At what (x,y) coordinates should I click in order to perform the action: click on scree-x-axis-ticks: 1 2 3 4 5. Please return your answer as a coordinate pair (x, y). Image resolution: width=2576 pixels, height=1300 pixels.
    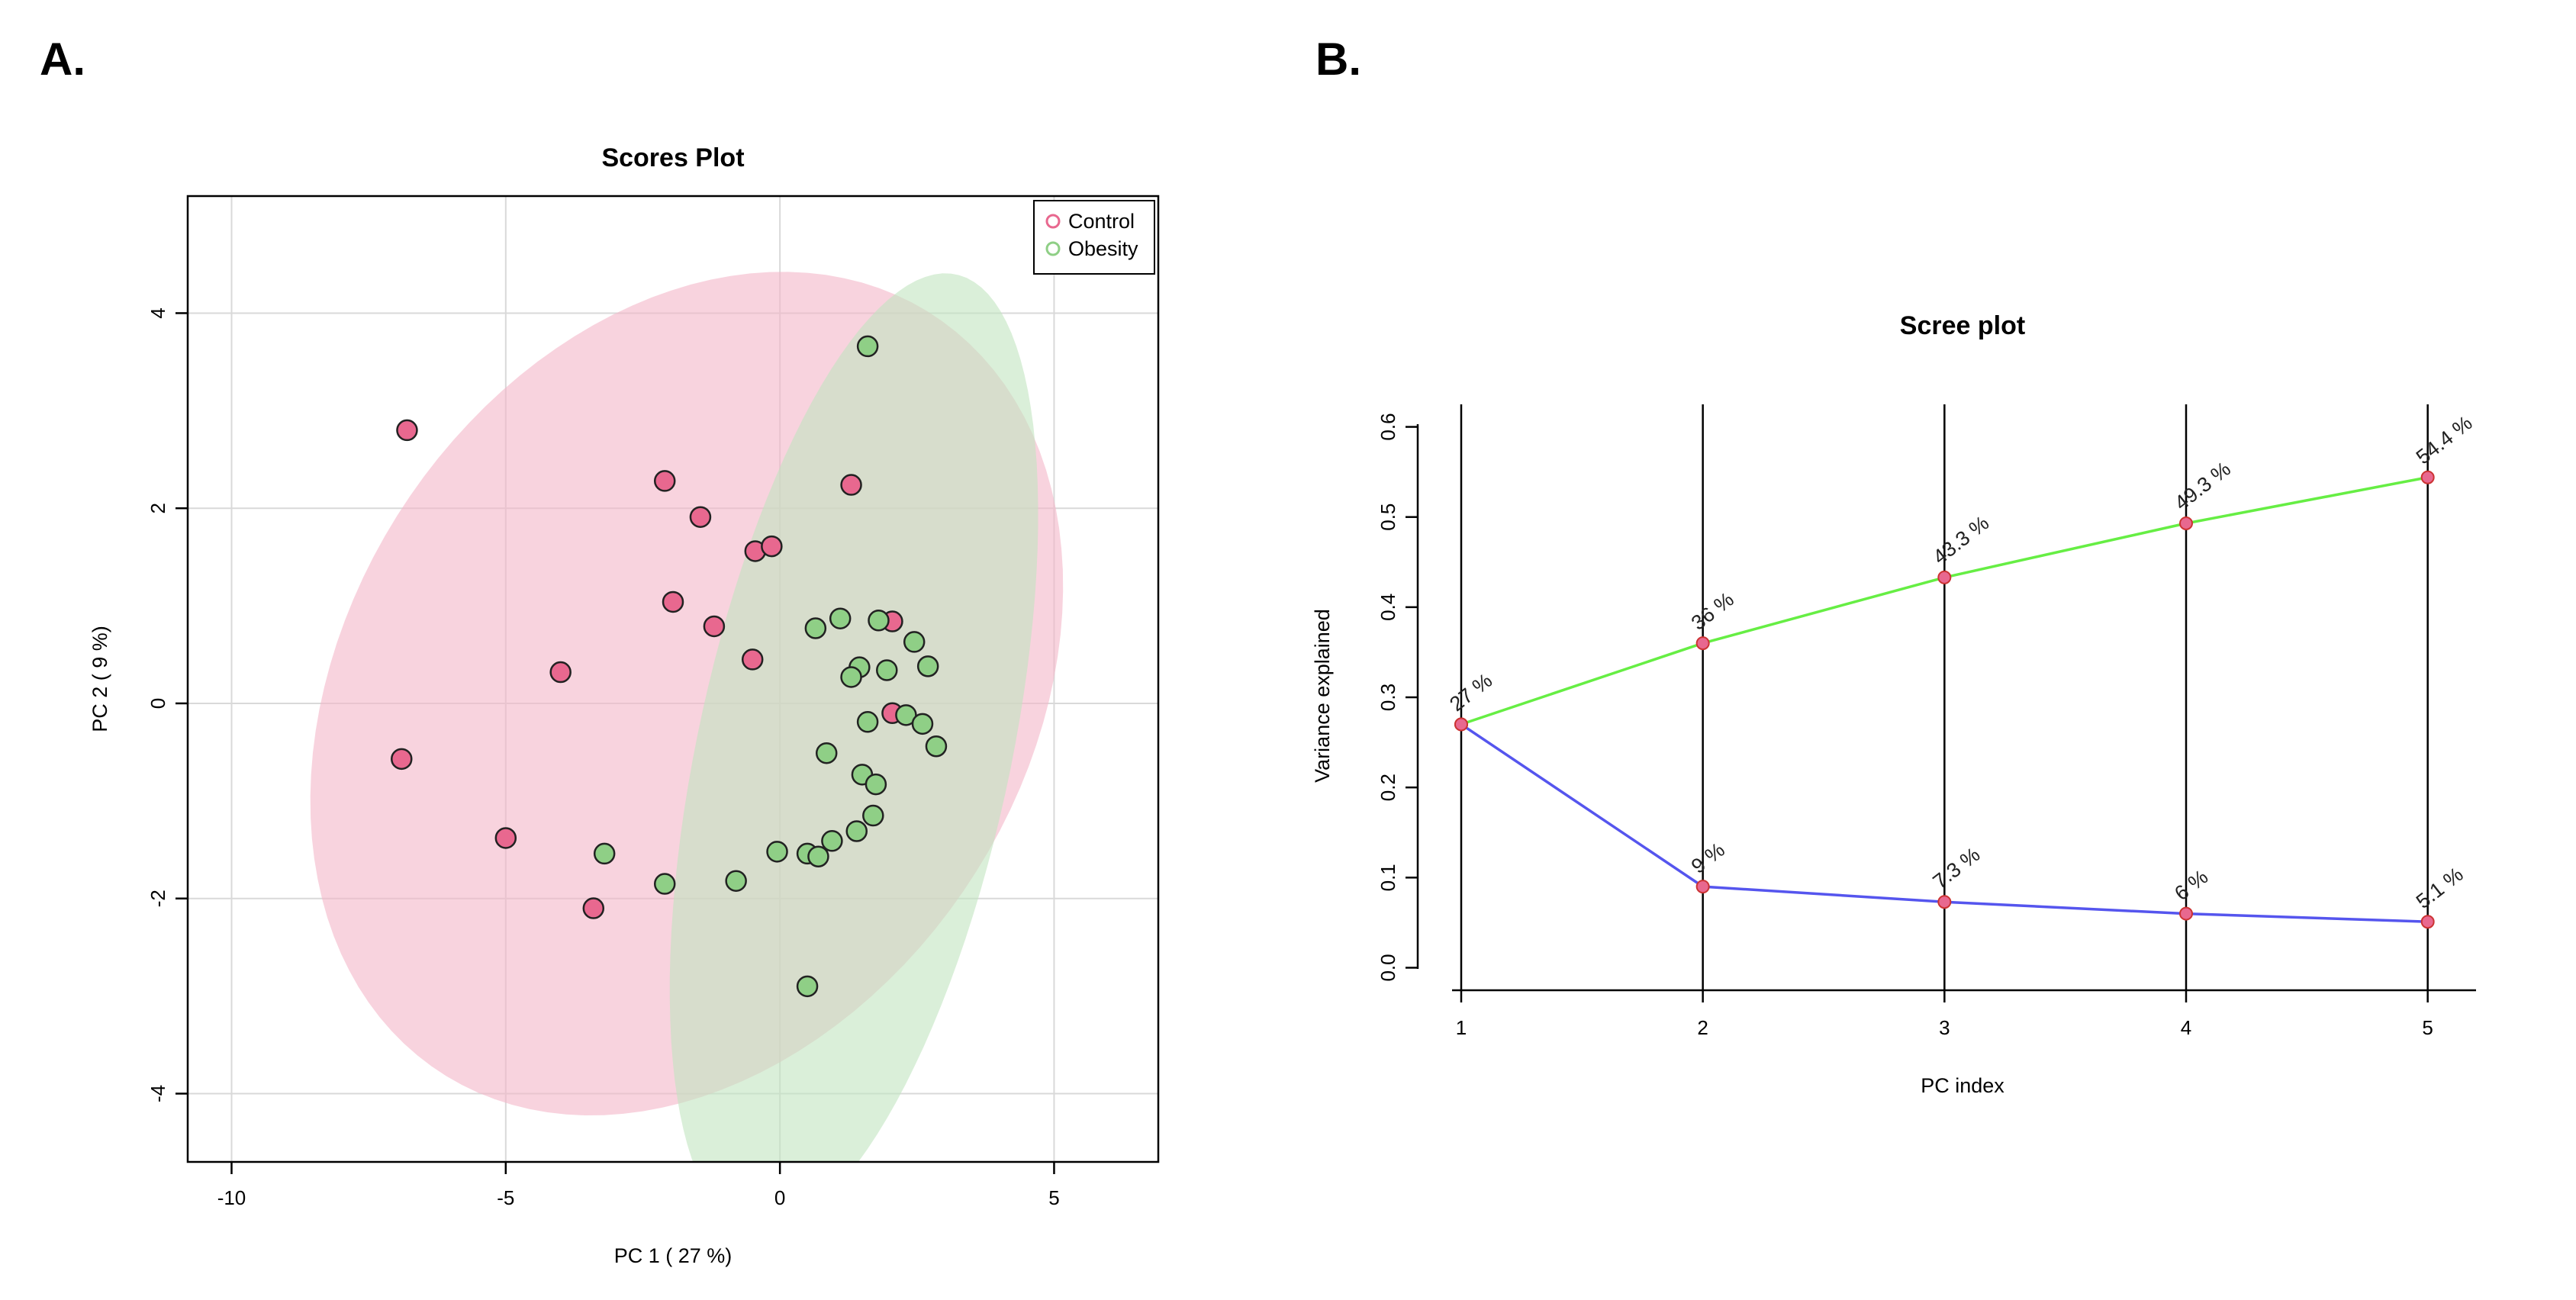
    Looking at the image, I should click on (1944, 1014).